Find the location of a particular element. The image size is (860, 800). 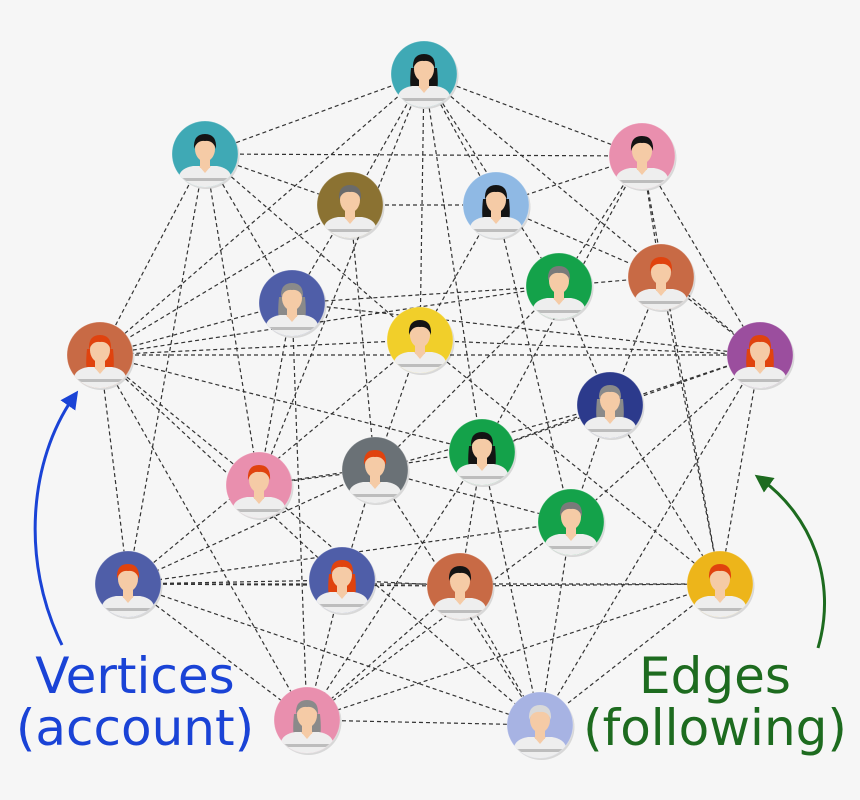

edges-arrow is located at coordinates (790, 561).